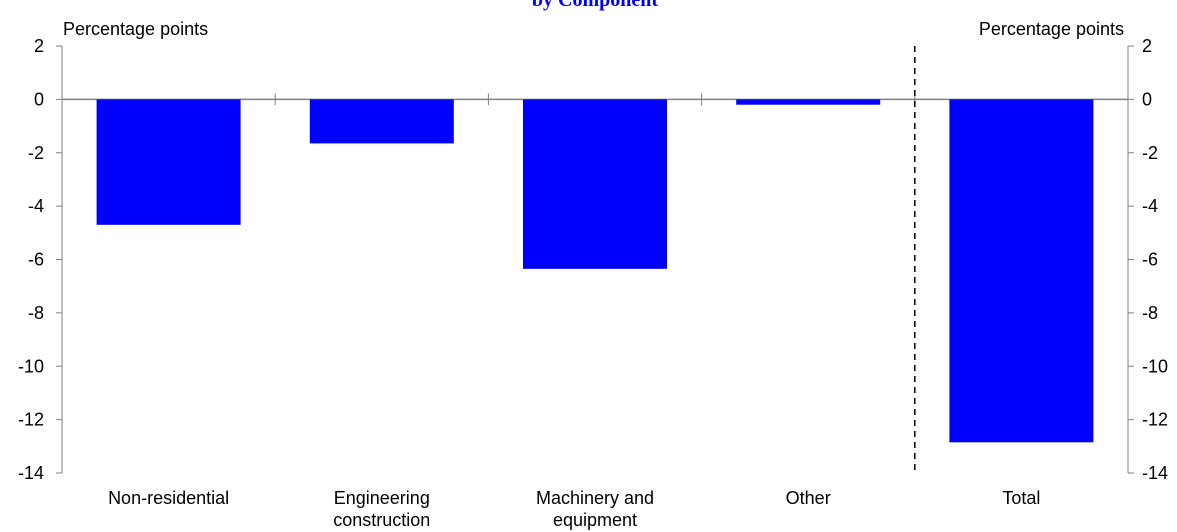 This screenshot has height=532, width=1177. What do you see at coordinates (36, 206) in the screenshot?
I see `left-tick-label: -4` at bounding box center [36, 206].